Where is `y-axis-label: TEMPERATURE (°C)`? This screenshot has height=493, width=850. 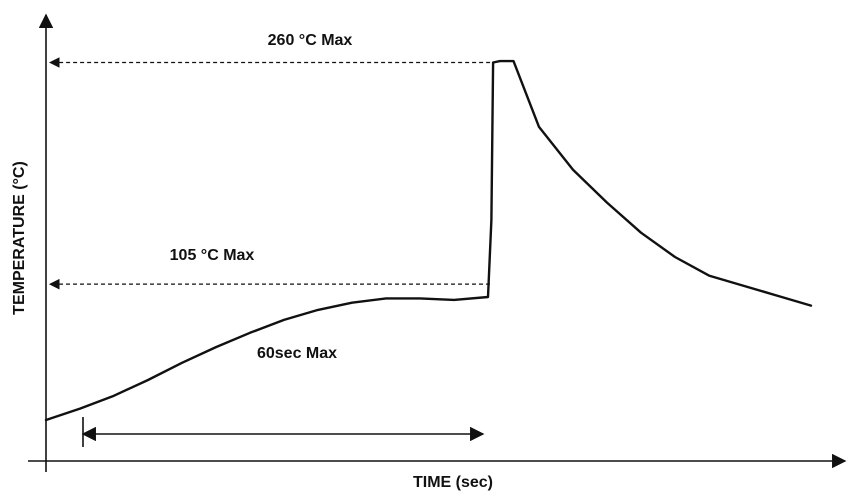
y-axis-label: TEMPERATURE (°C) is located at coordinates (19, 238).